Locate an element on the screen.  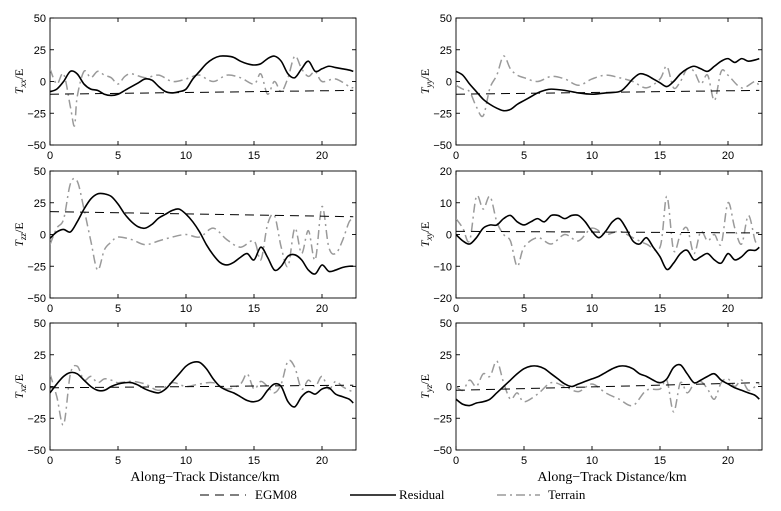
y-tick-label: 20 is located at coordinates (446, 172).